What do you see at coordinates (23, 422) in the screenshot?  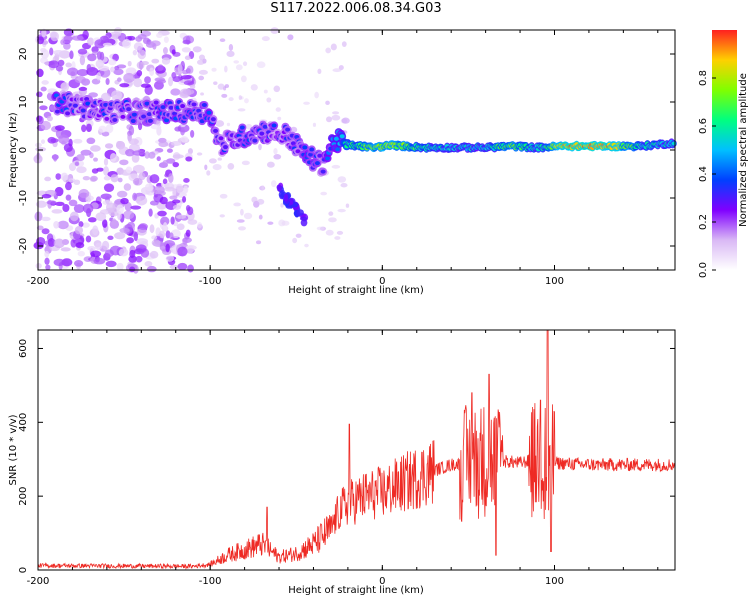 I see `snr-y-tick-label: 400` at bounding box center [23, 422].